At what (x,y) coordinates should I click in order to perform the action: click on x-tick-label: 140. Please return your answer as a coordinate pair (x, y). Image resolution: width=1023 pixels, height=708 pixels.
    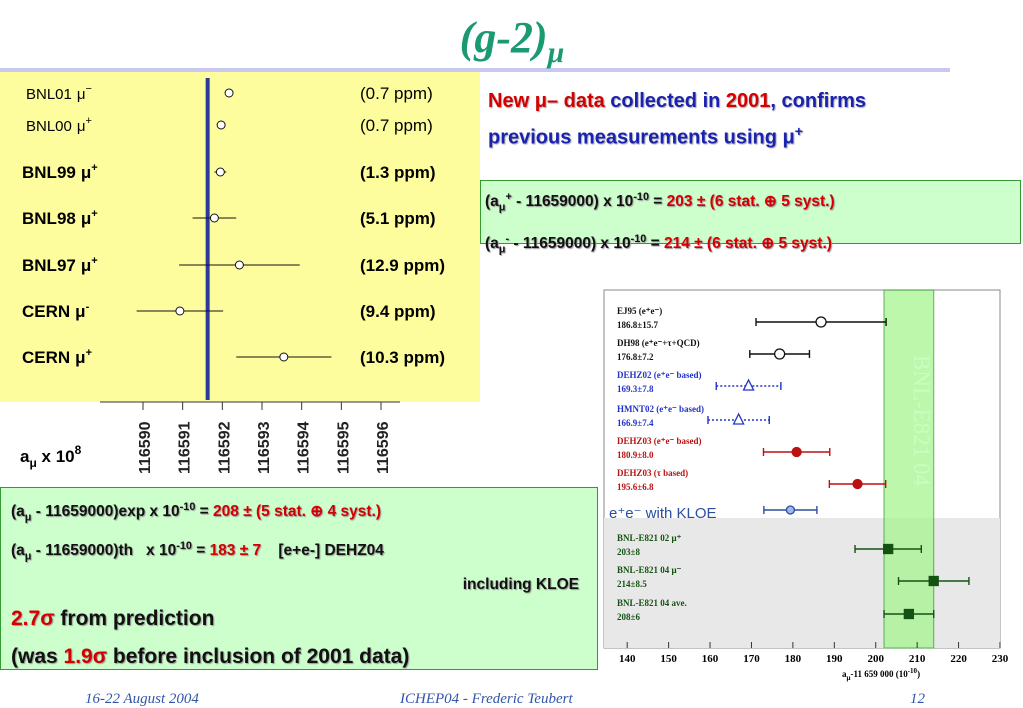
    Looking at the image, I should click on (627, 659).